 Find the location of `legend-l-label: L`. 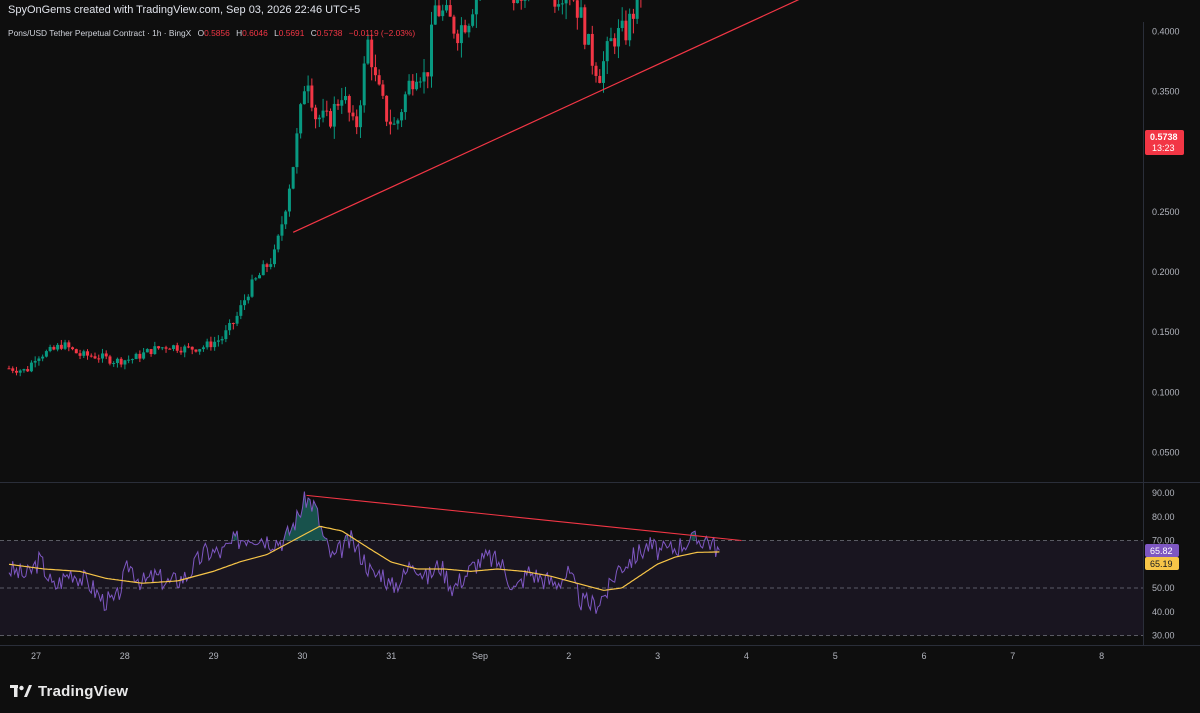

legend-l-label: L is located at coordinates (276, 33).